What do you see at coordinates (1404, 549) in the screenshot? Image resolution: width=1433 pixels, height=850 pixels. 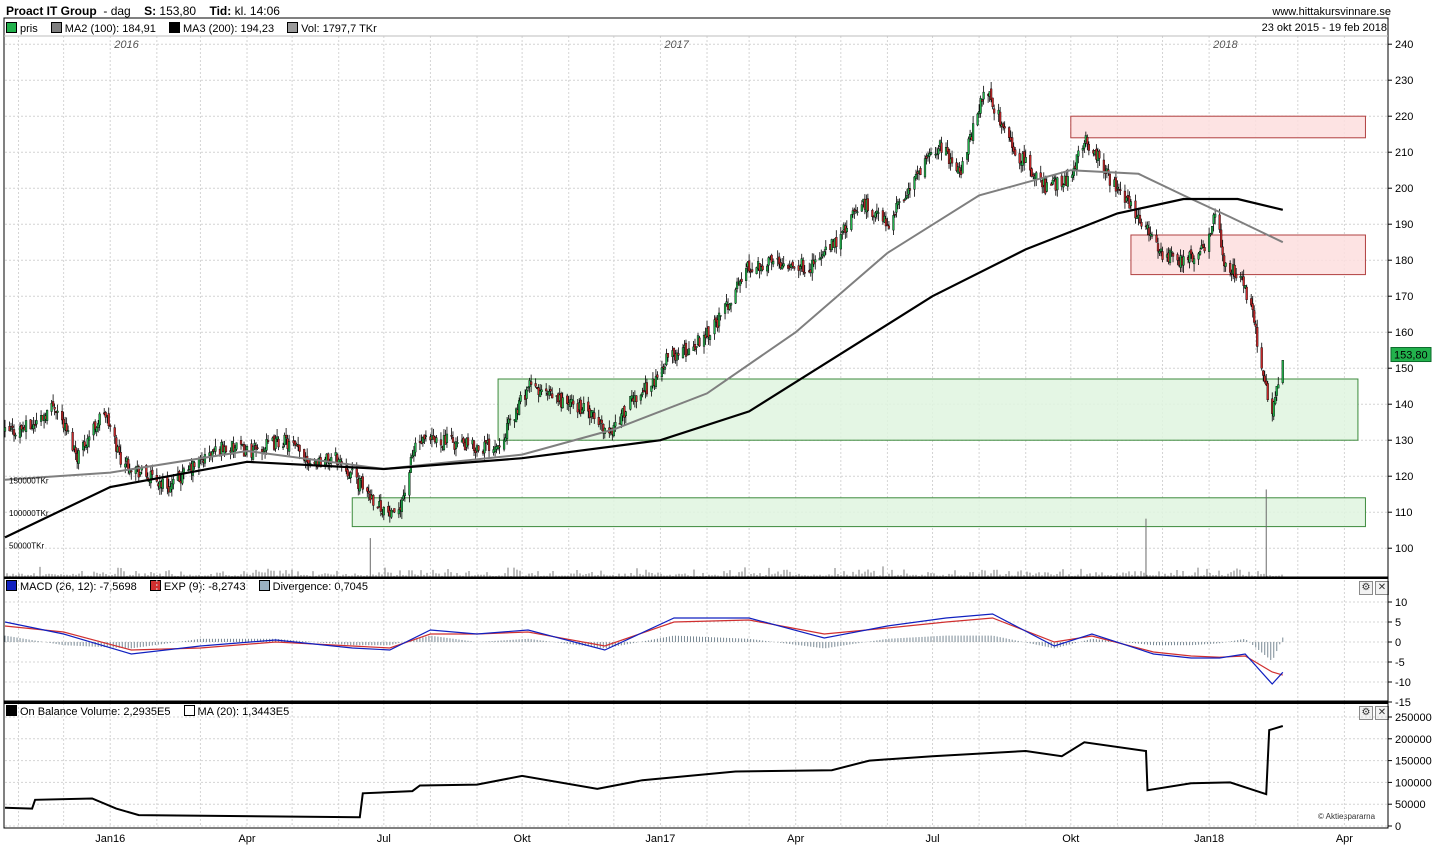 I see `price-tick-label: 100` at bounding box center [1404, 549].